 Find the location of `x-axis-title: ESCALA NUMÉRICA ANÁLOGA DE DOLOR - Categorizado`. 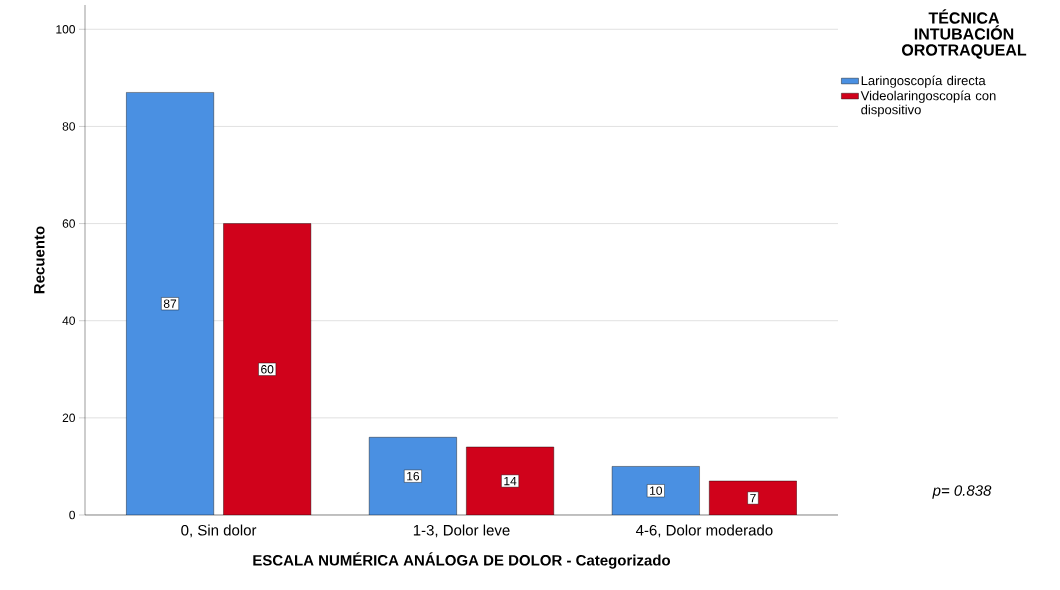

x-axis-title: ESCALA NUMÉRICA ANÁLOGA DE DOLOR - Categorizado is located at coordinates (462, 560).